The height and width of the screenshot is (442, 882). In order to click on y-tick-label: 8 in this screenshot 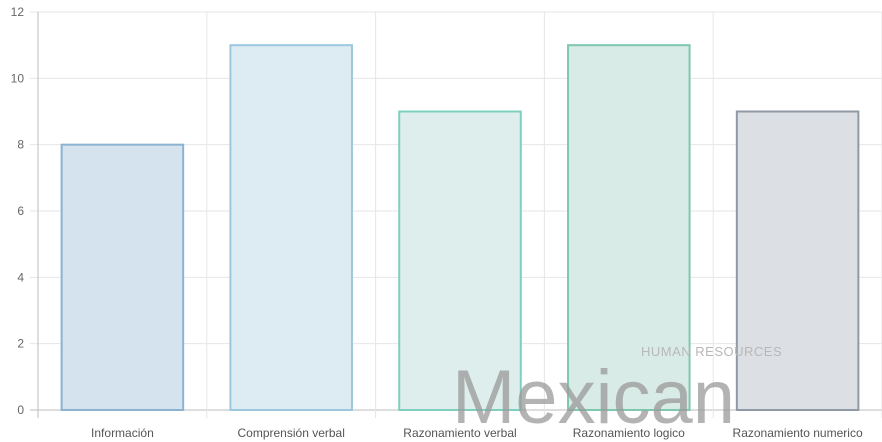, I will do `click(20, 145)`.